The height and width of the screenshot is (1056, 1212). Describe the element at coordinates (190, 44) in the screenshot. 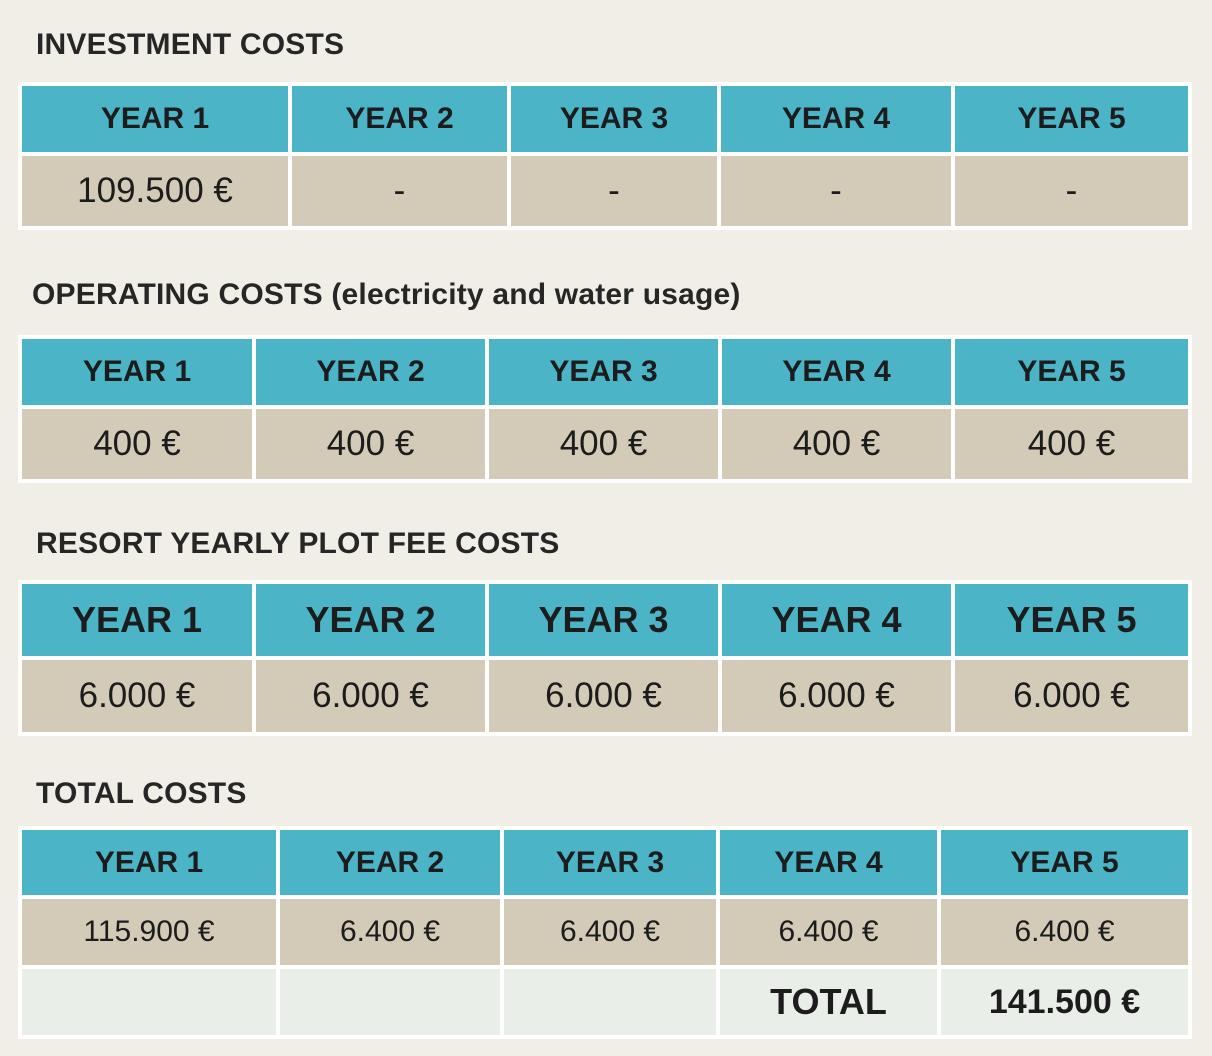

I see `investment-costs-title: INVESTMENT COSTS` at that location.